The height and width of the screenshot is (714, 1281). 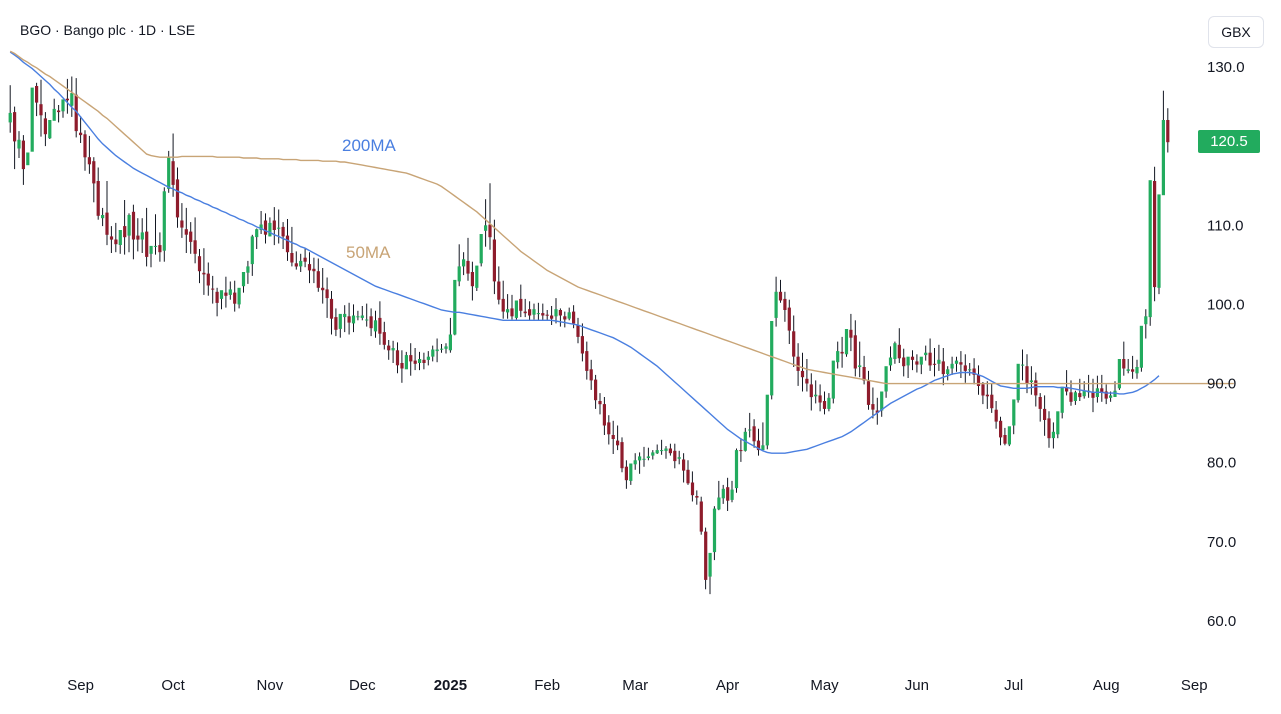 What do you see at coordinates (637, 685) in the screenshot?
I see `time-axis: Sep Oct Nov Dec 2025 Feb Mar Apr May Jun Jul Aug Sep` at bounding box center [637, 685].